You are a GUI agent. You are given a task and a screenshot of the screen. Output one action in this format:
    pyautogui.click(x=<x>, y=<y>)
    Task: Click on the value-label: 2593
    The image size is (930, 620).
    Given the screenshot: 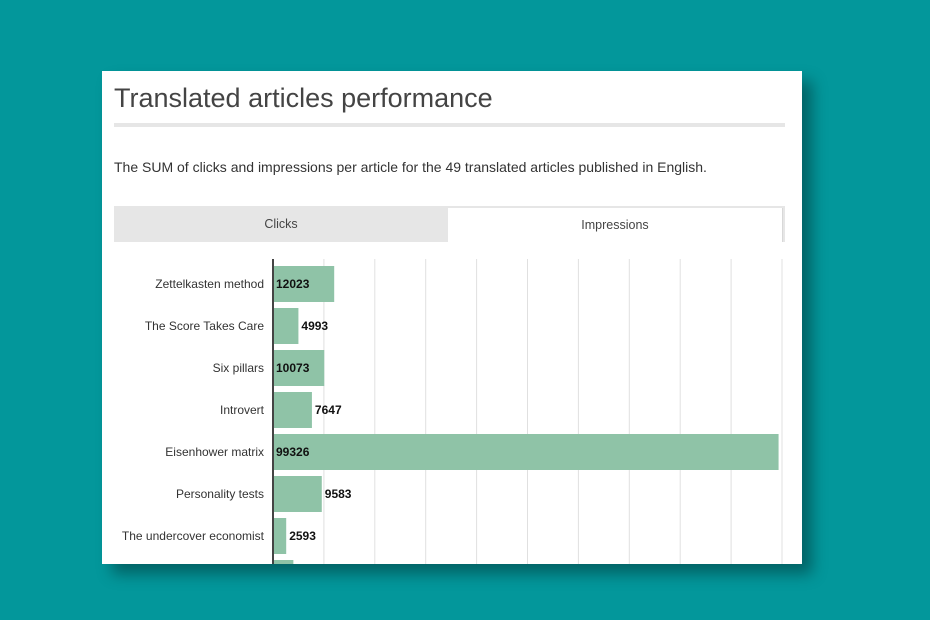 What is the action you would take?
    pyautogui.click(x=302, y=536)
    